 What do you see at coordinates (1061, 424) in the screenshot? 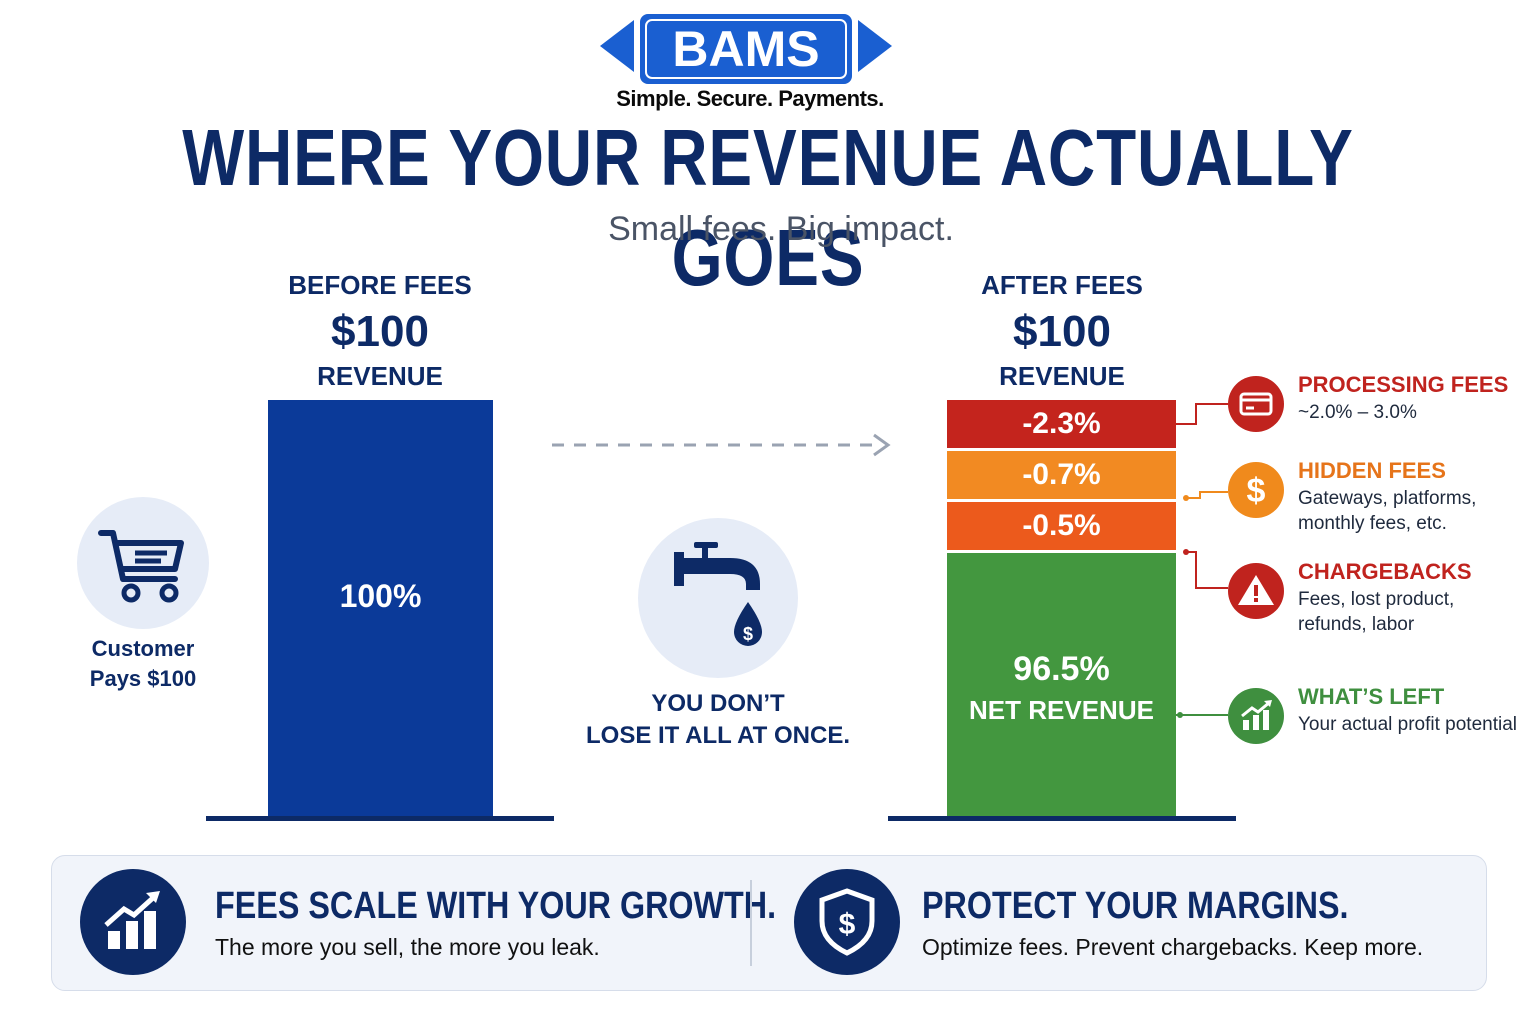
I see `fee-segment: -2.3%` at bounding box center [1061, 424].